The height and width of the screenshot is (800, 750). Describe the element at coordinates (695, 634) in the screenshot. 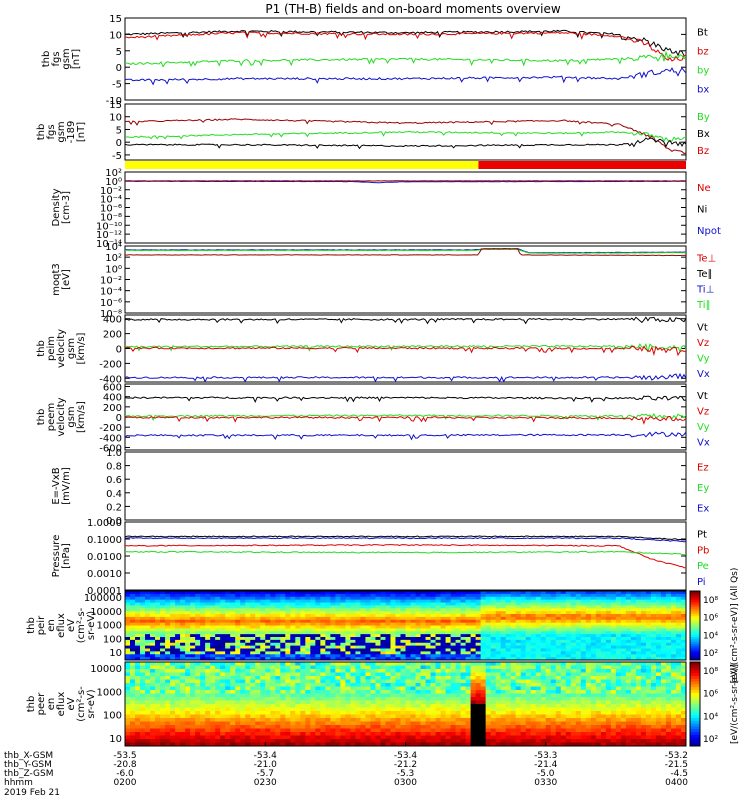

I see `colorbar-cell` at that location.